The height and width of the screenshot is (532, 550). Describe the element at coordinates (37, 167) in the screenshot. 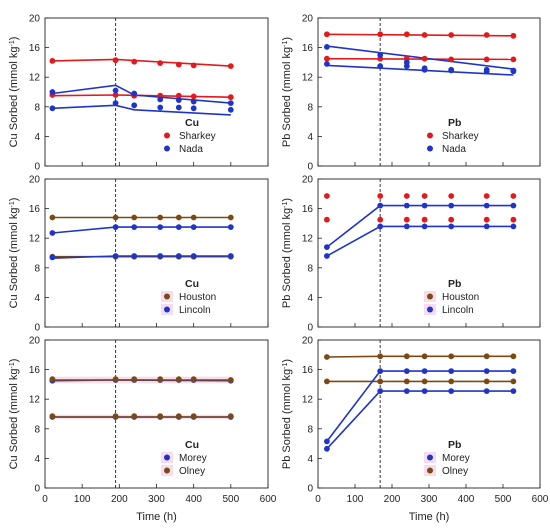

I see `y-tick-label: 0` at that location.